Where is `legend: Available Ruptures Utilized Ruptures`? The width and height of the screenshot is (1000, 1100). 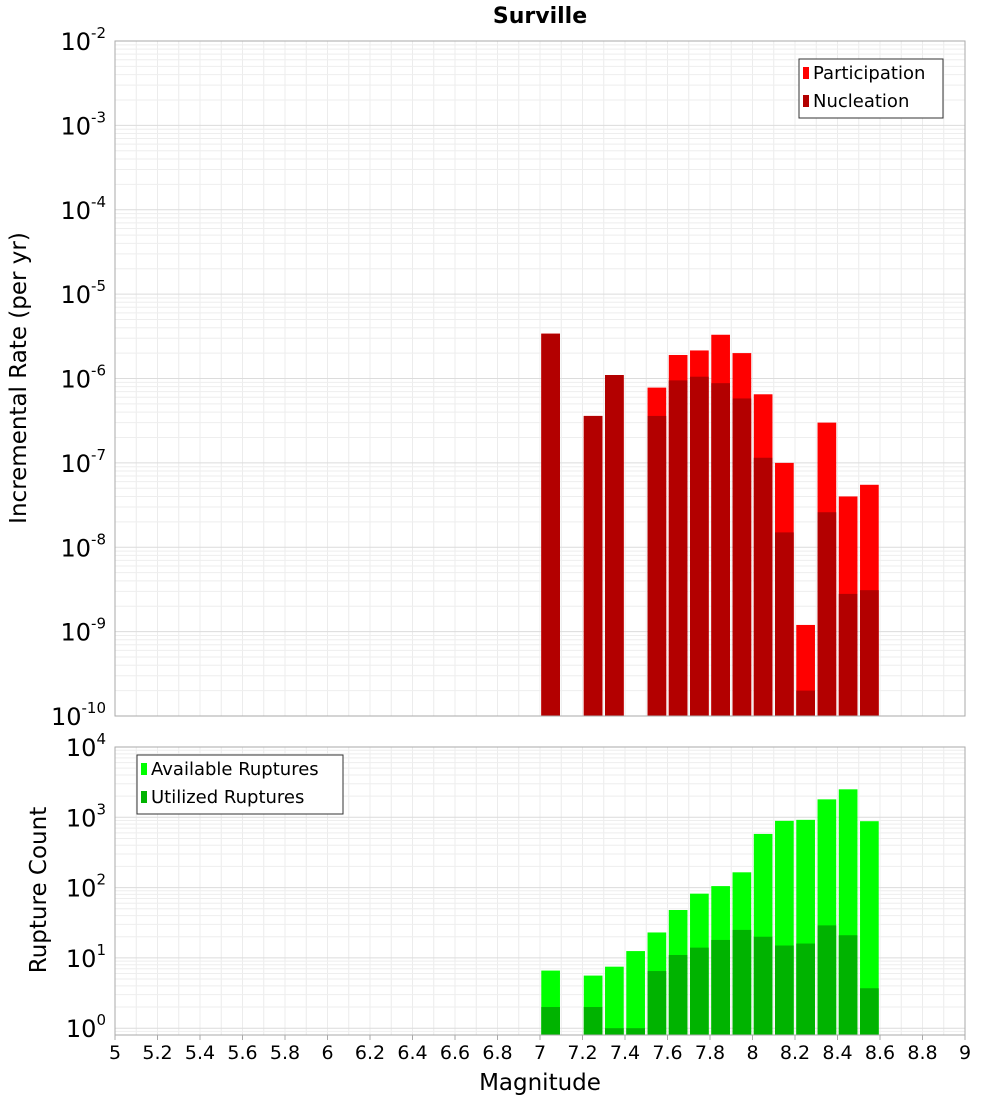 legend: Available Ruptures Utilized Ruptures is located at coordinates (240, 784).